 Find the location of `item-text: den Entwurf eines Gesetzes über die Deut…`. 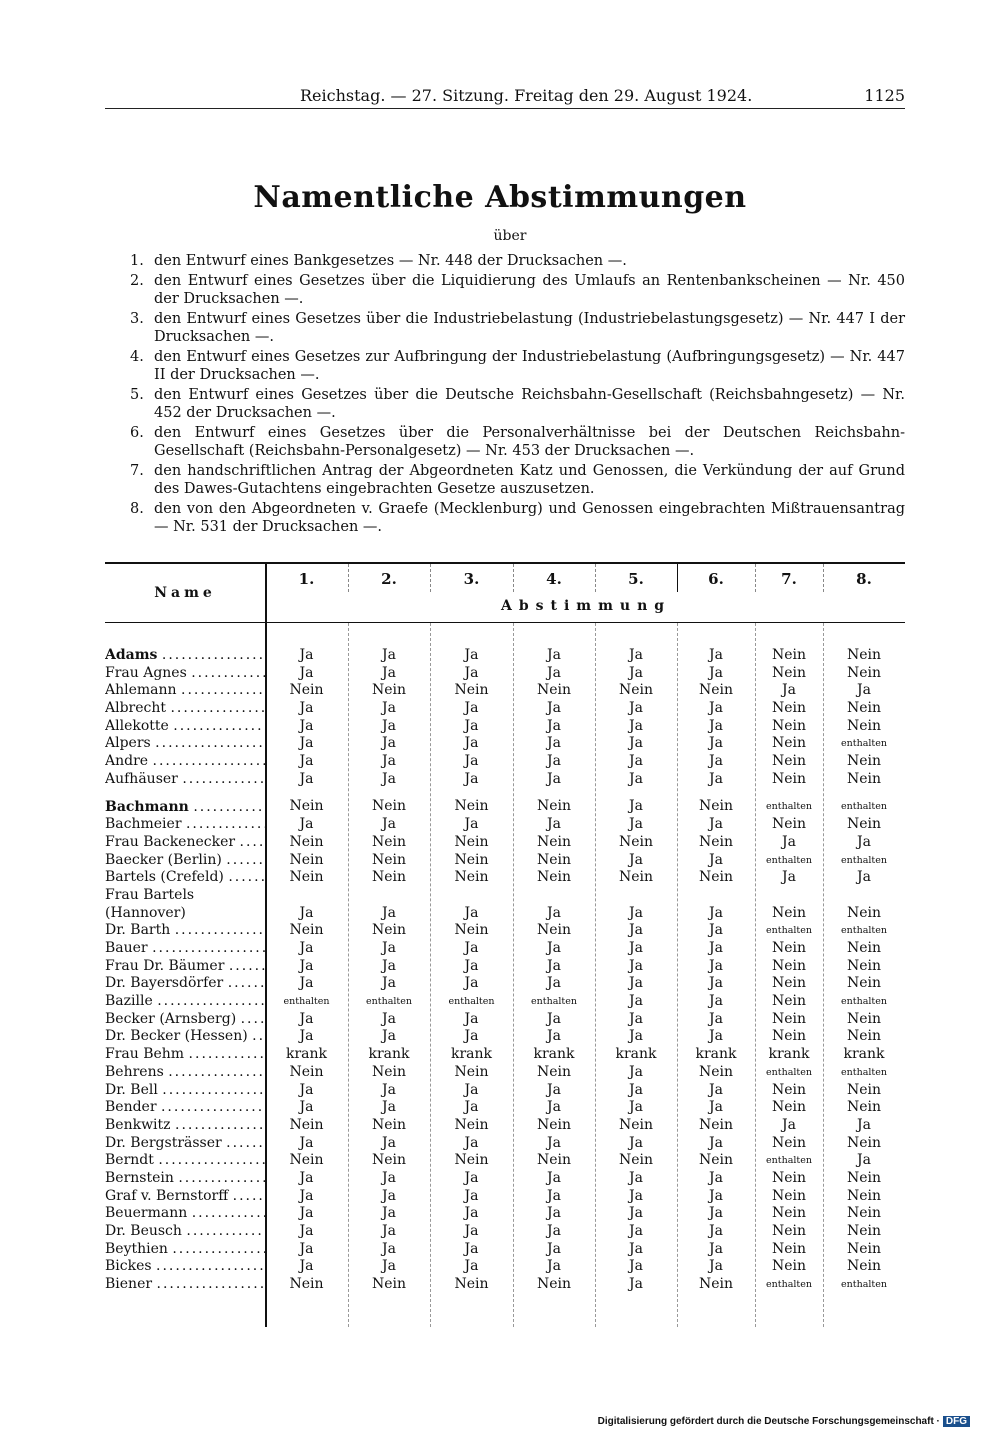

item-text: den Entwurf eines Gesetzes über die Deut… is located at coordinates (529, 404).